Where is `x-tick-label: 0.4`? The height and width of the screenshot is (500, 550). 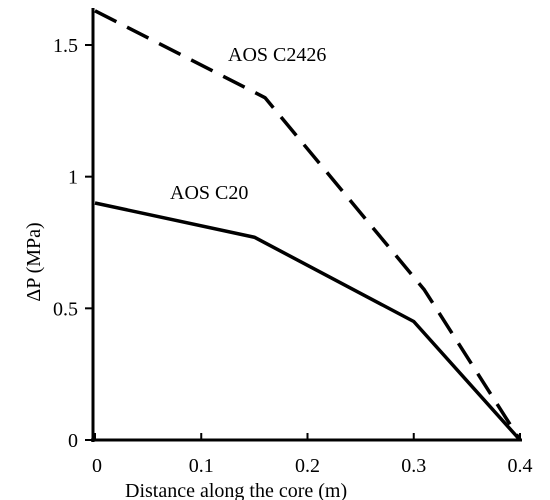 x-tick-label: 0.4 is located at coordinates (520, 466).